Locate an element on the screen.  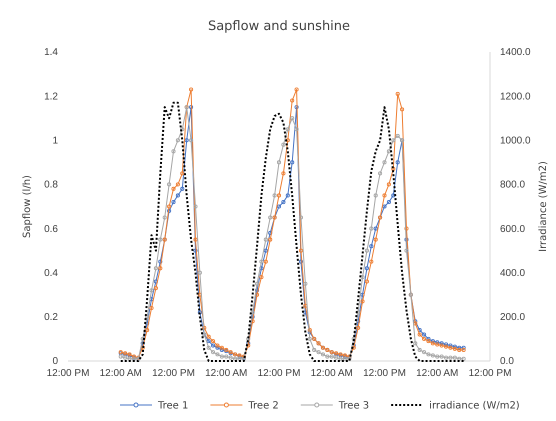
legend-label: Tree 1 is located at coordinates (172, 406).